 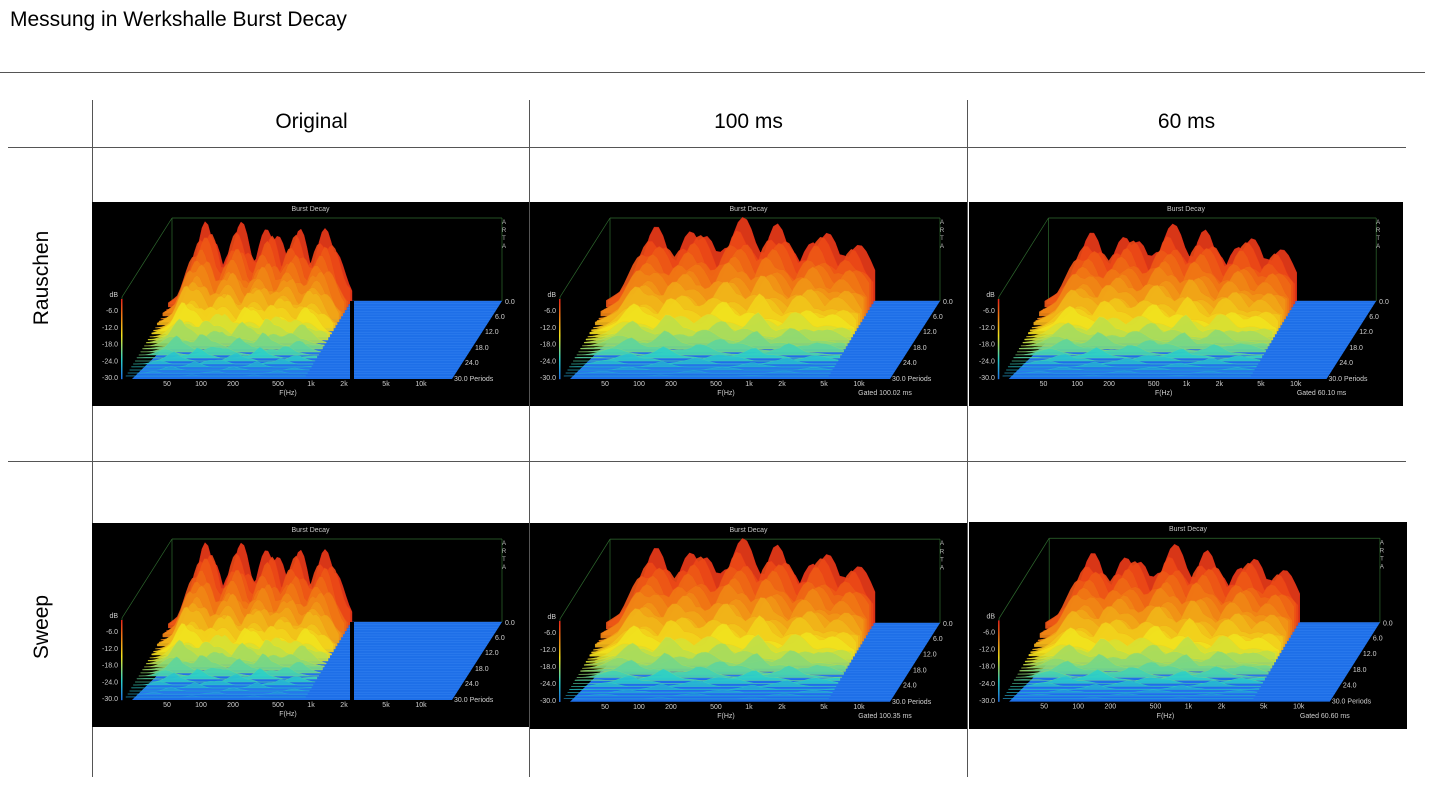 I want to click on x-axis-label: F(Hz), so click(x=1163, y=393).